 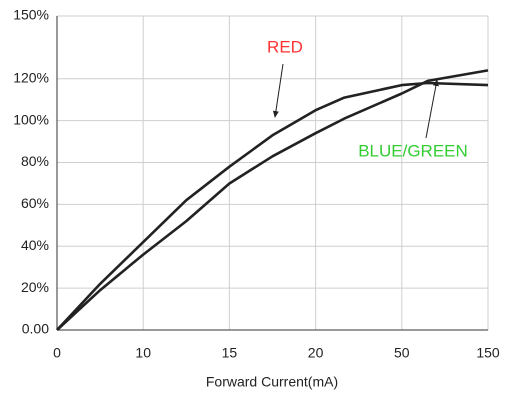 I want to click on y-tick-label: 20%, so click(x=35, y=287).